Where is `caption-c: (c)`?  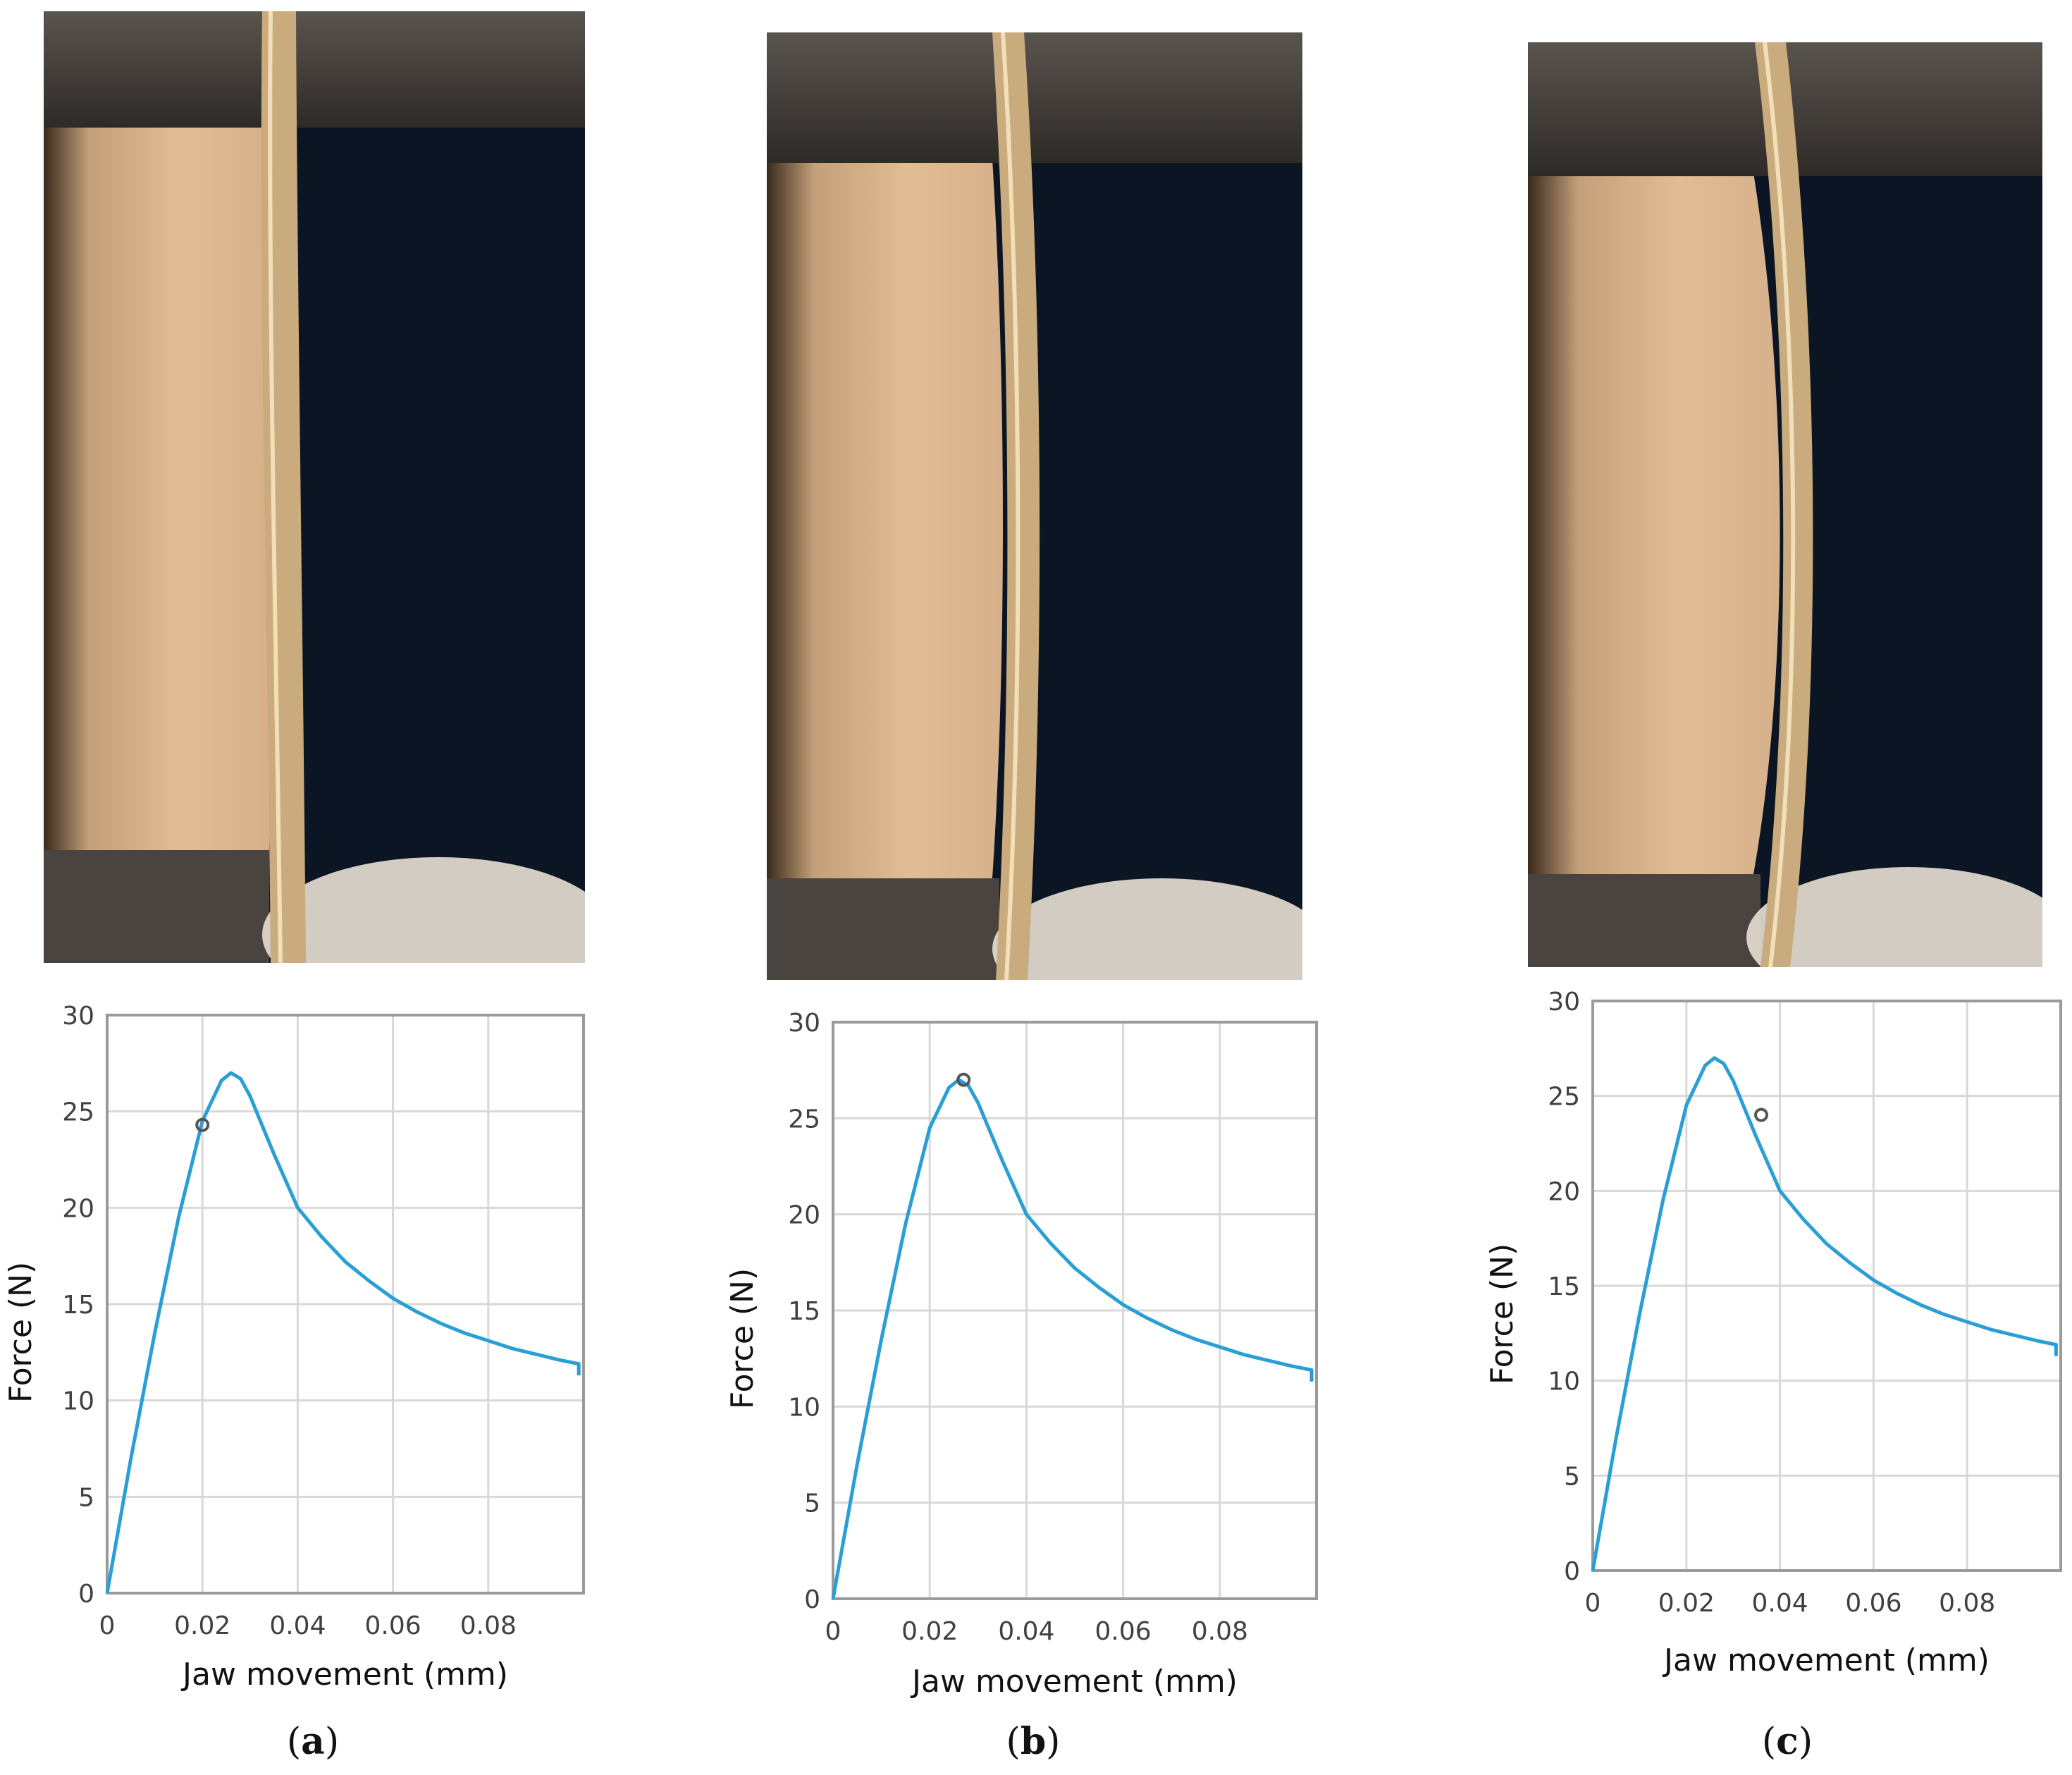
caption-c: (c) is located at coordinates (1787, 1741).